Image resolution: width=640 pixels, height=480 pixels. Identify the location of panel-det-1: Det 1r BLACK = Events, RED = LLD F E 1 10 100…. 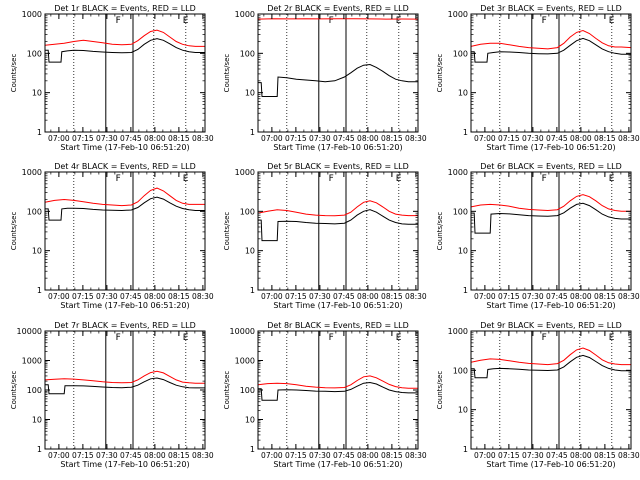
(112, 78).